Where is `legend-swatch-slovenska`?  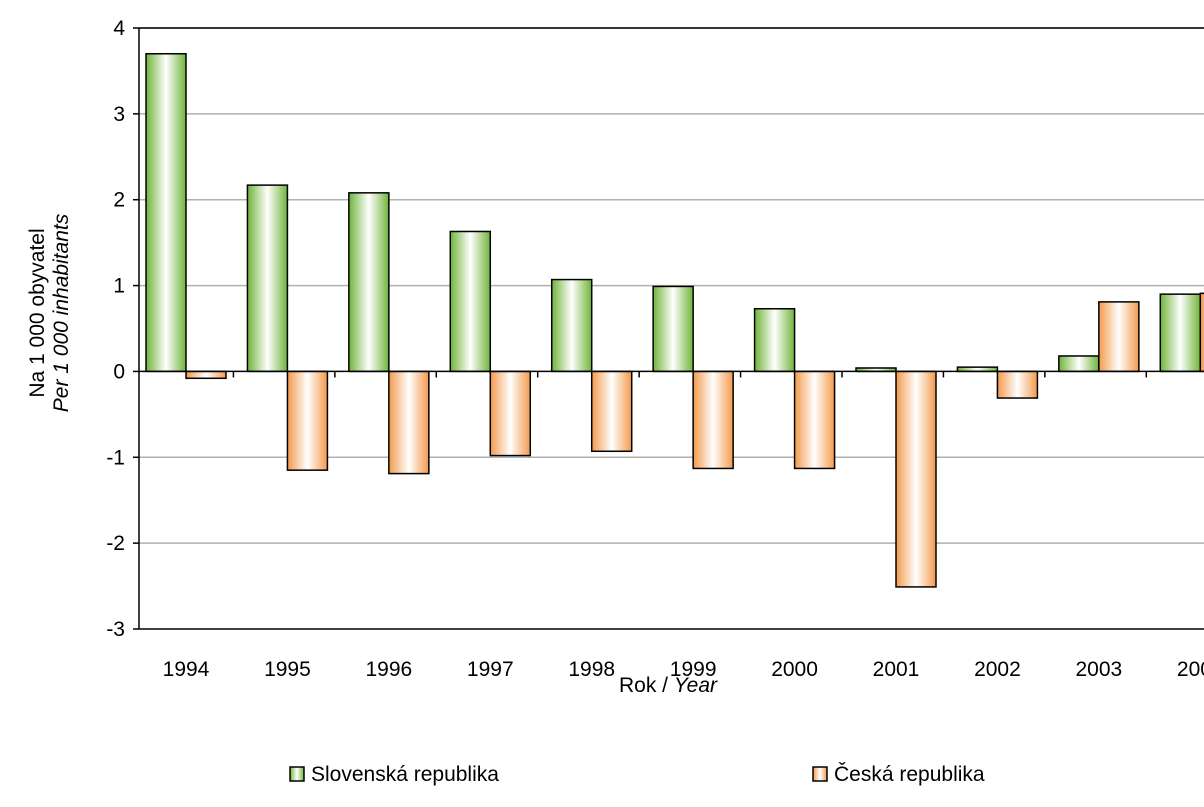
legend-swatch-slovenska is located at coordinates (297, 774).